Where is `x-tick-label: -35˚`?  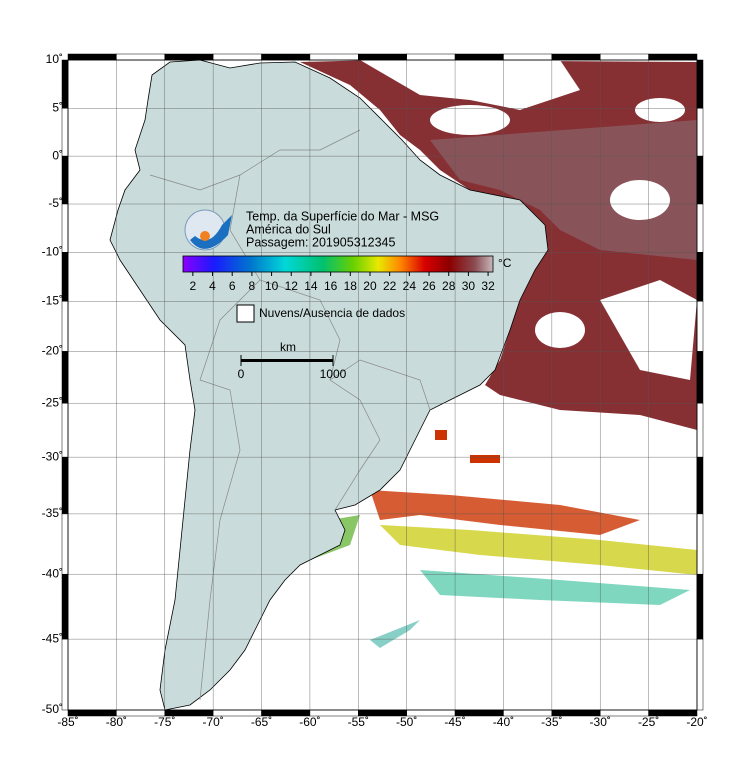
x-tick-label: -35˚ is located at coordinates (551, 722).